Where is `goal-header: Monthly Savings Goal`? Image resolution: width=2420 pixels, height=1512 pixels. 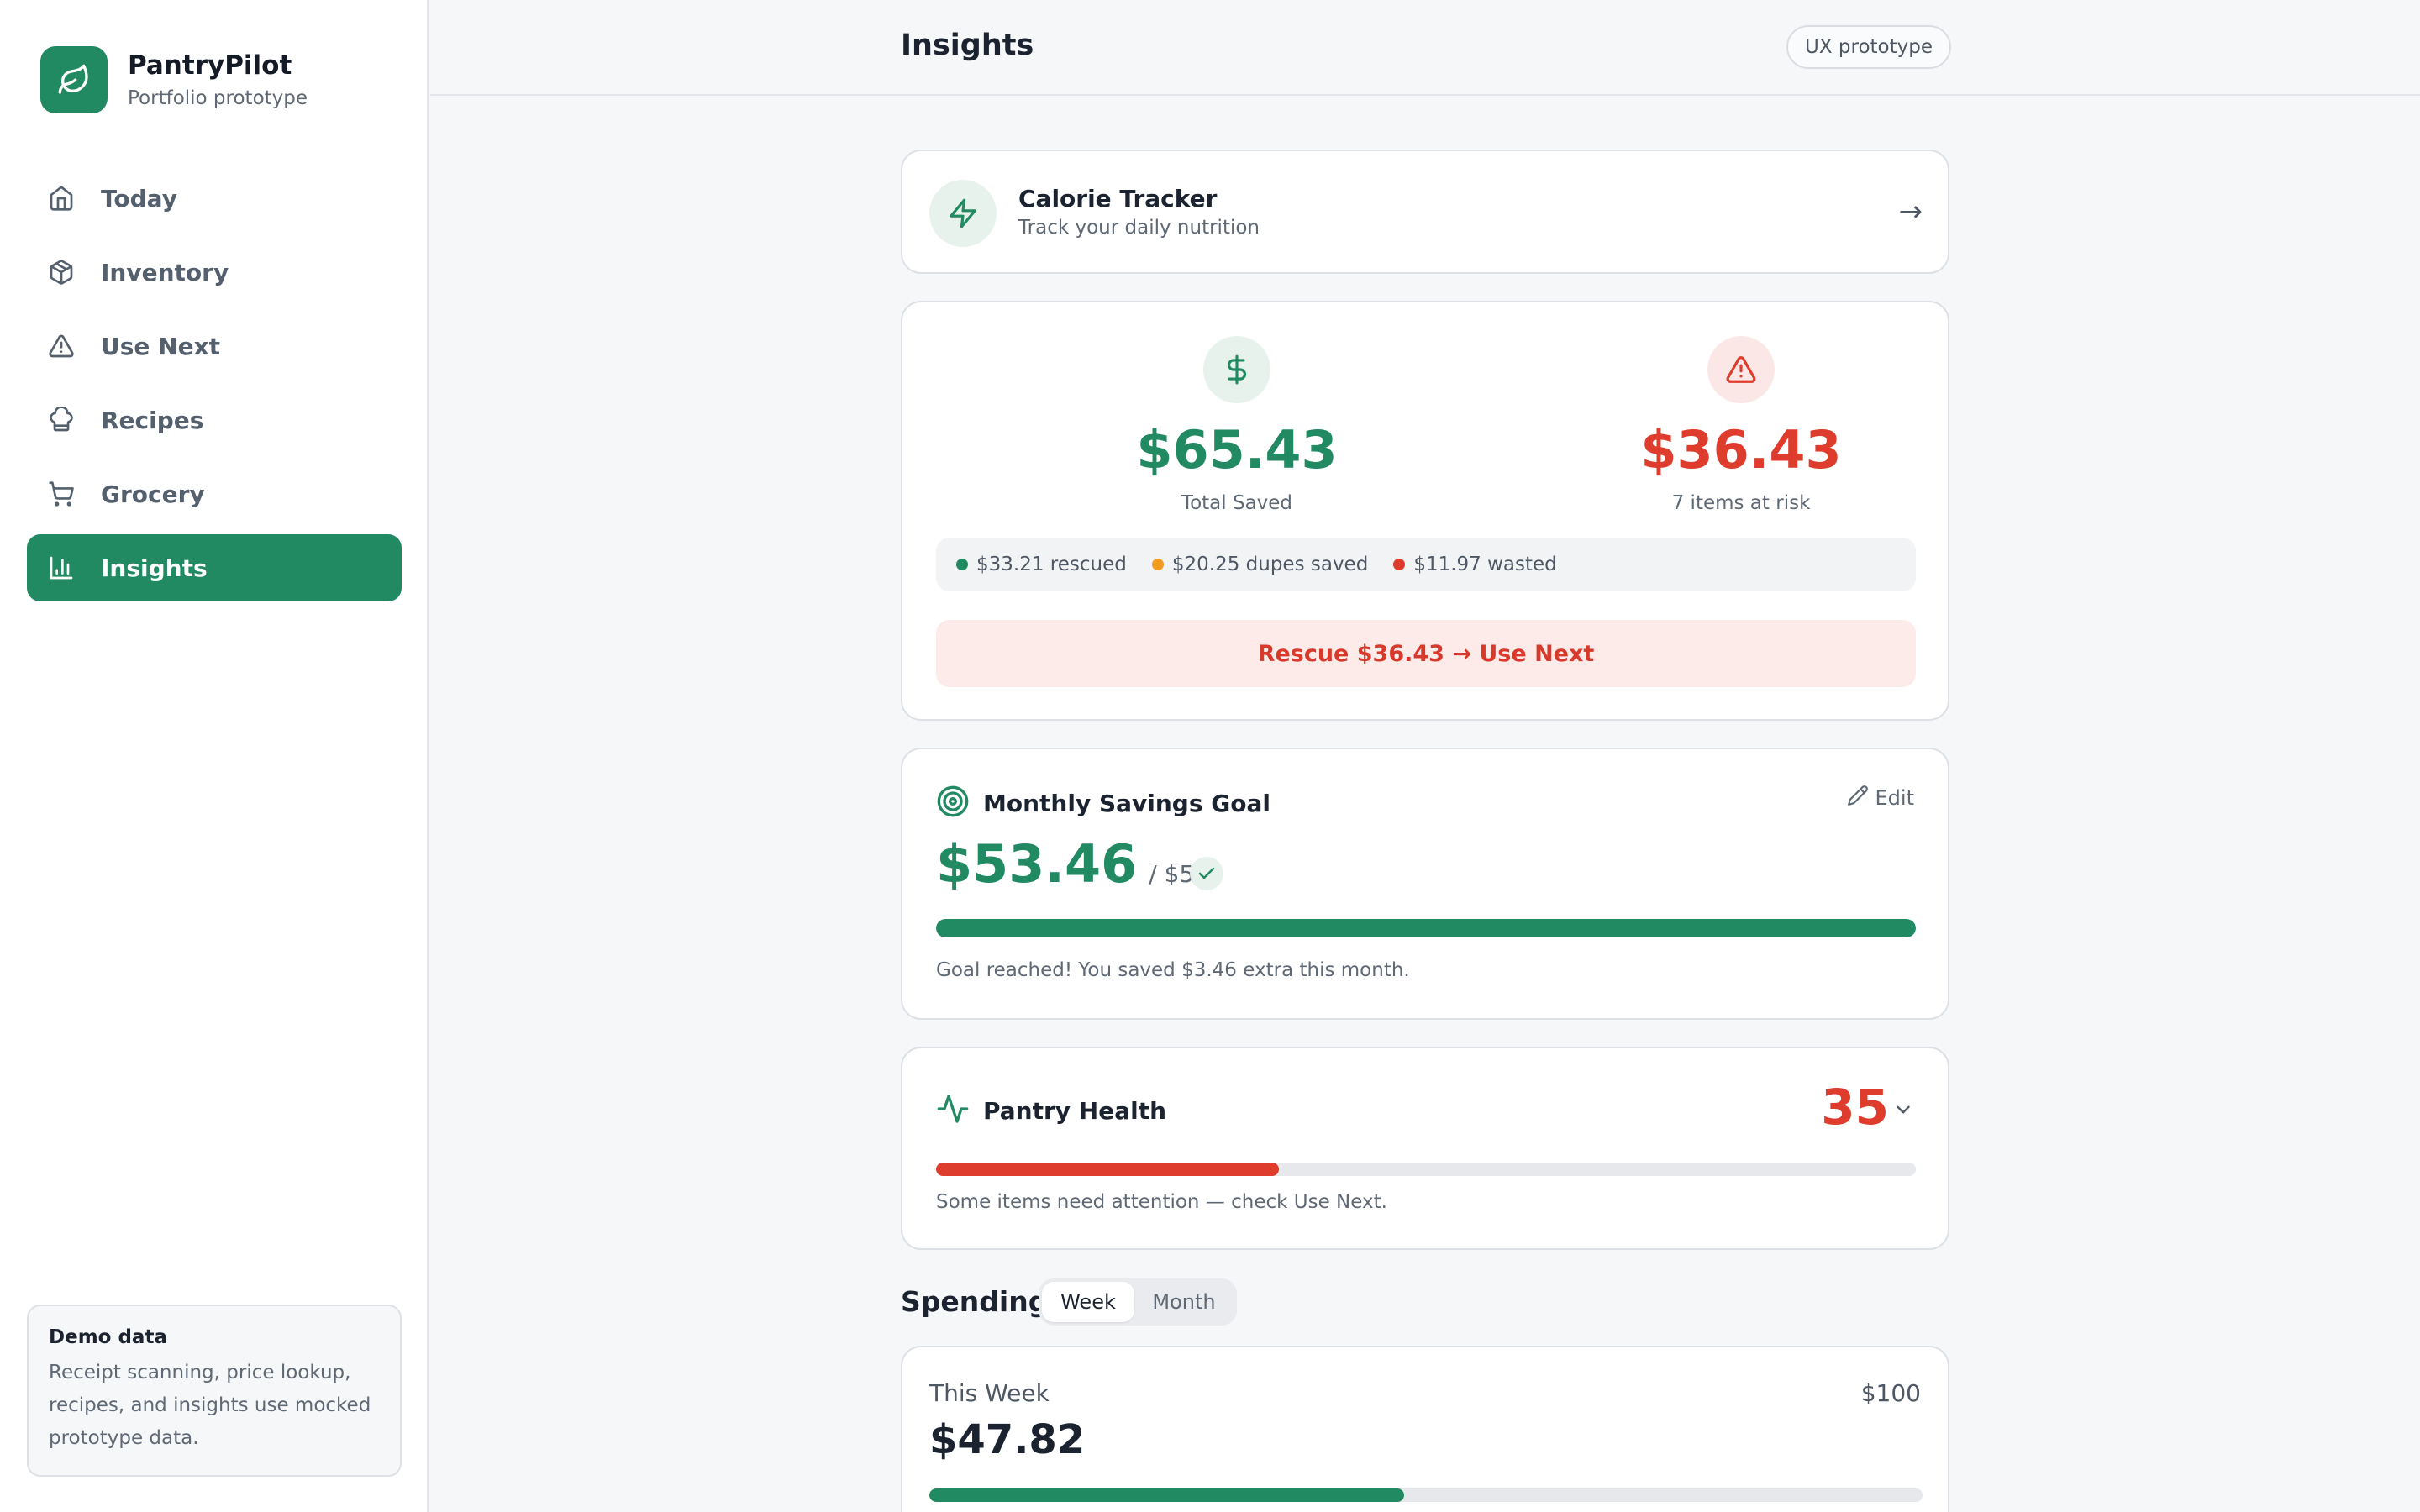
goal-header: Monthly Savings Goal is located at coordinates (1103, 803).